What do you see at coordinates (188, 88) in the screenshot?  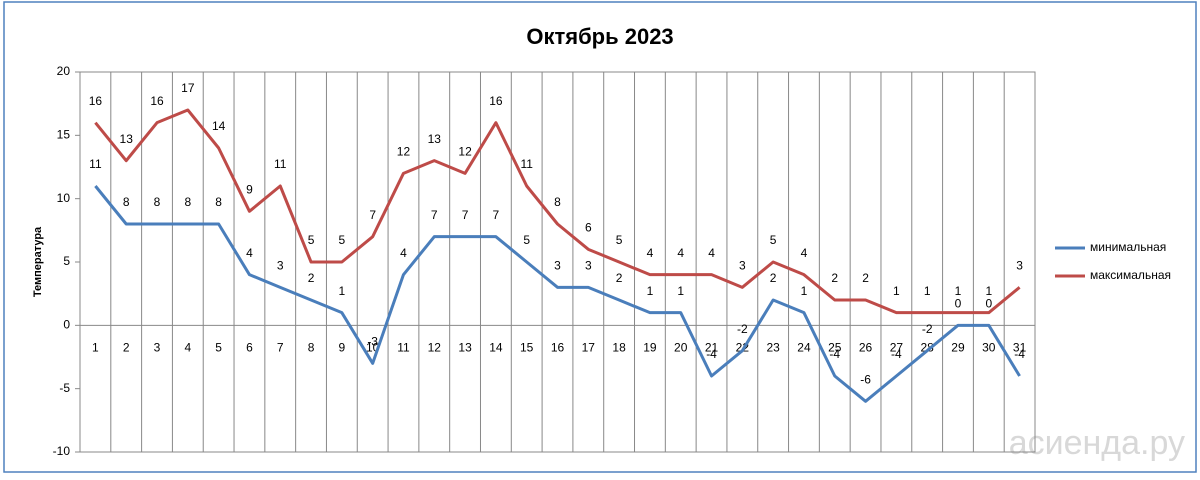 I see `data-label: 17` at bounding box center [188, 88].